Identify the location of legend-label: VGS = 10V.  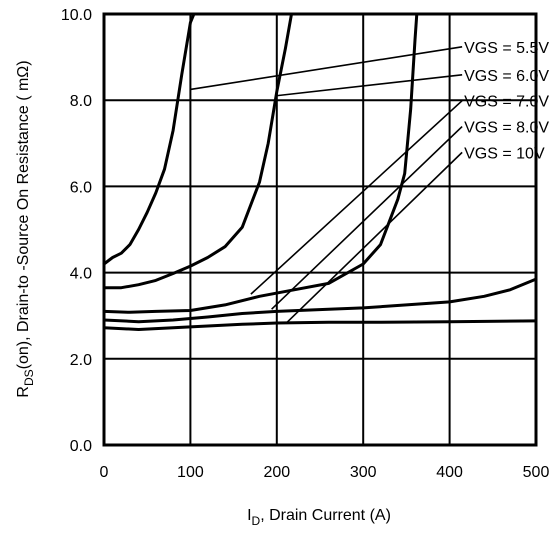
(504, 153).